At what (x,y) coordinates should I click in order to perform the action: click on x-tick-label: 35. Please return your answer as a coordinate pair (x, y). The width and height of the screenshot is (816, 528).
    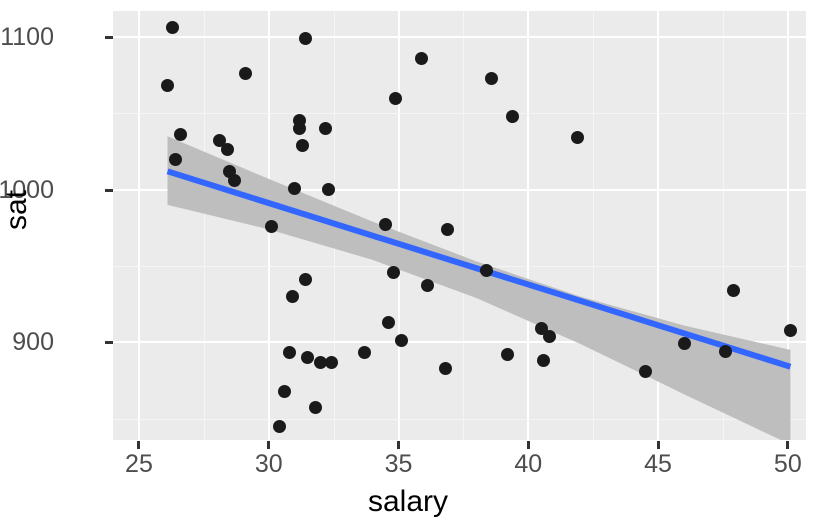
    Looking at the image, I should click on (398, 464).